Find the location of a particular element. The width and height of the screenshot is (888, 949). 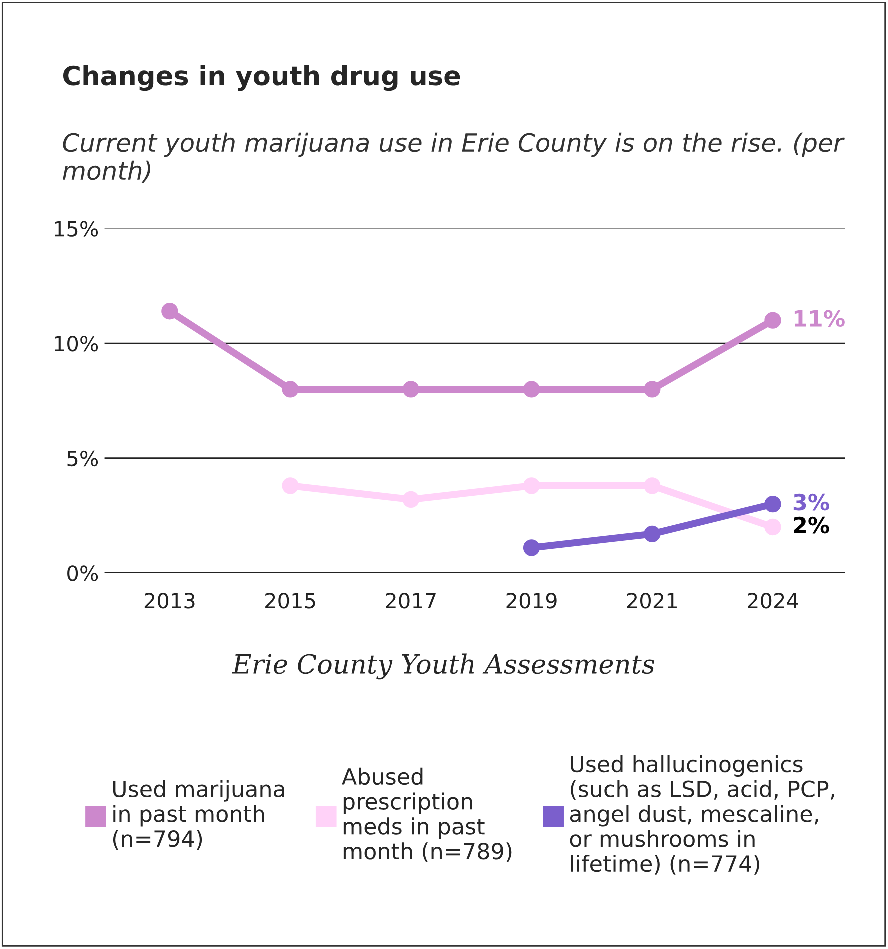

y-tick-label: 10% is located at coordinates (76, 344).